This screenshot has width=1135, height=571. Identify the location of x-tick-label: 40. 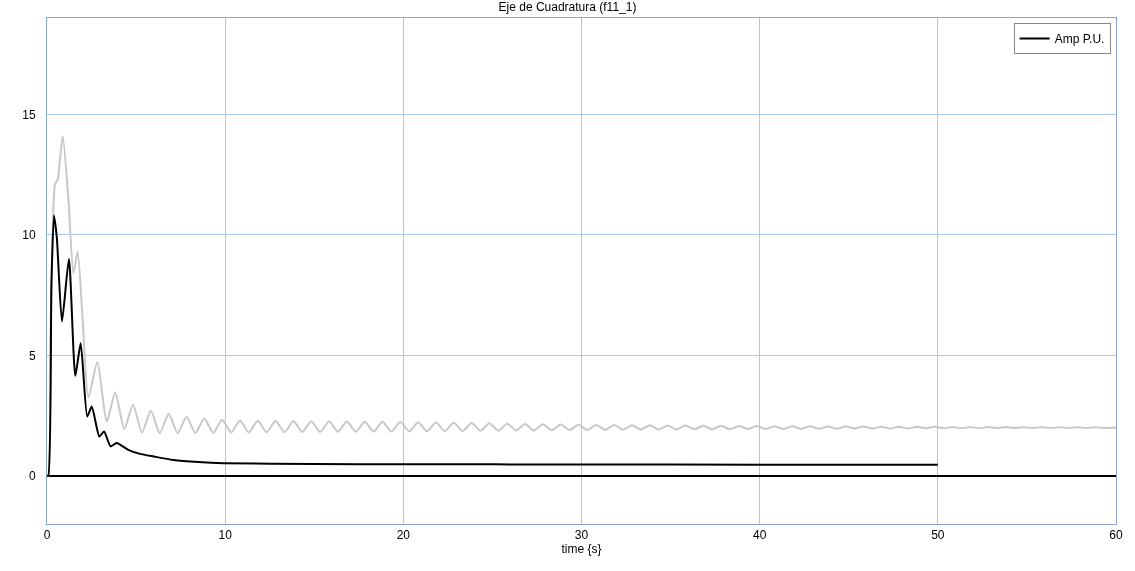
(759, 535).